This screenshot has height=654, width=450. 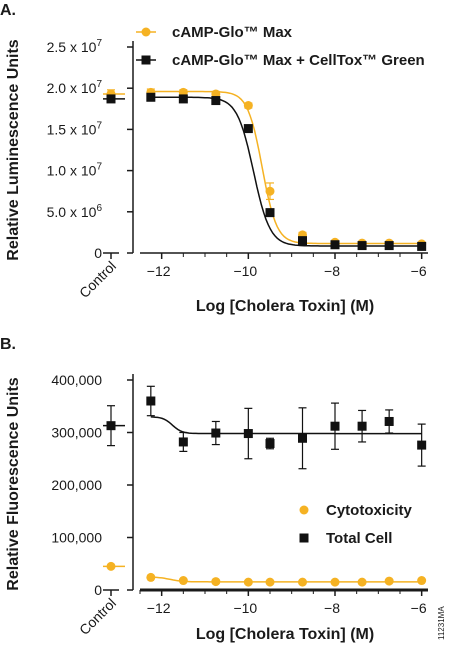 I want to click on y-axis-label: Relative Luminescence Units, so click(x=13, y=150).